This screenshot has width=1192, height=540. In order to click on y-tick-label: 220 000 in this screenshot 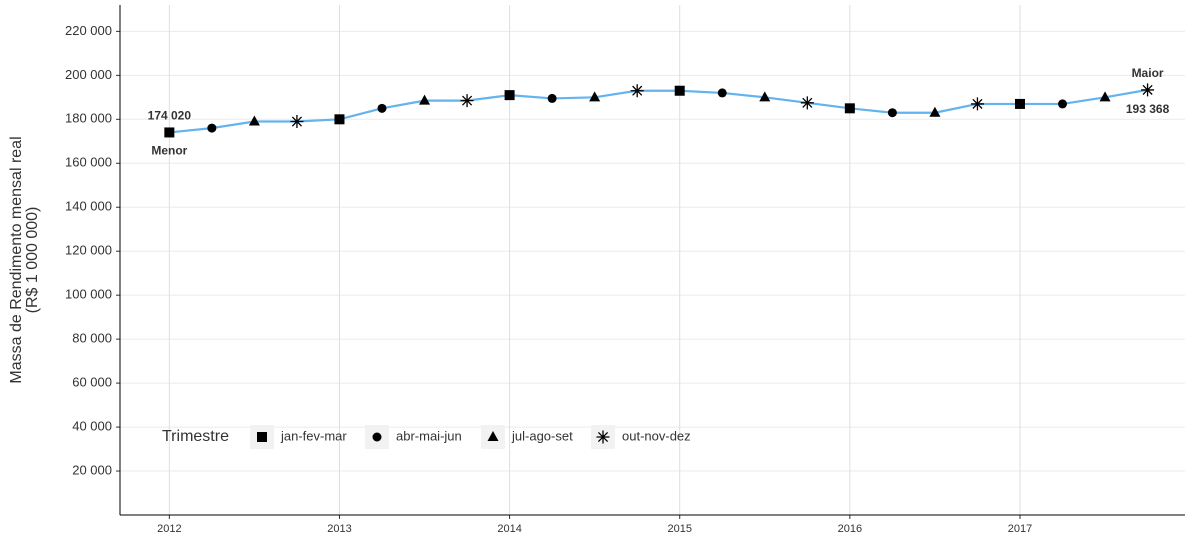, I will do `click(88, 30)`.